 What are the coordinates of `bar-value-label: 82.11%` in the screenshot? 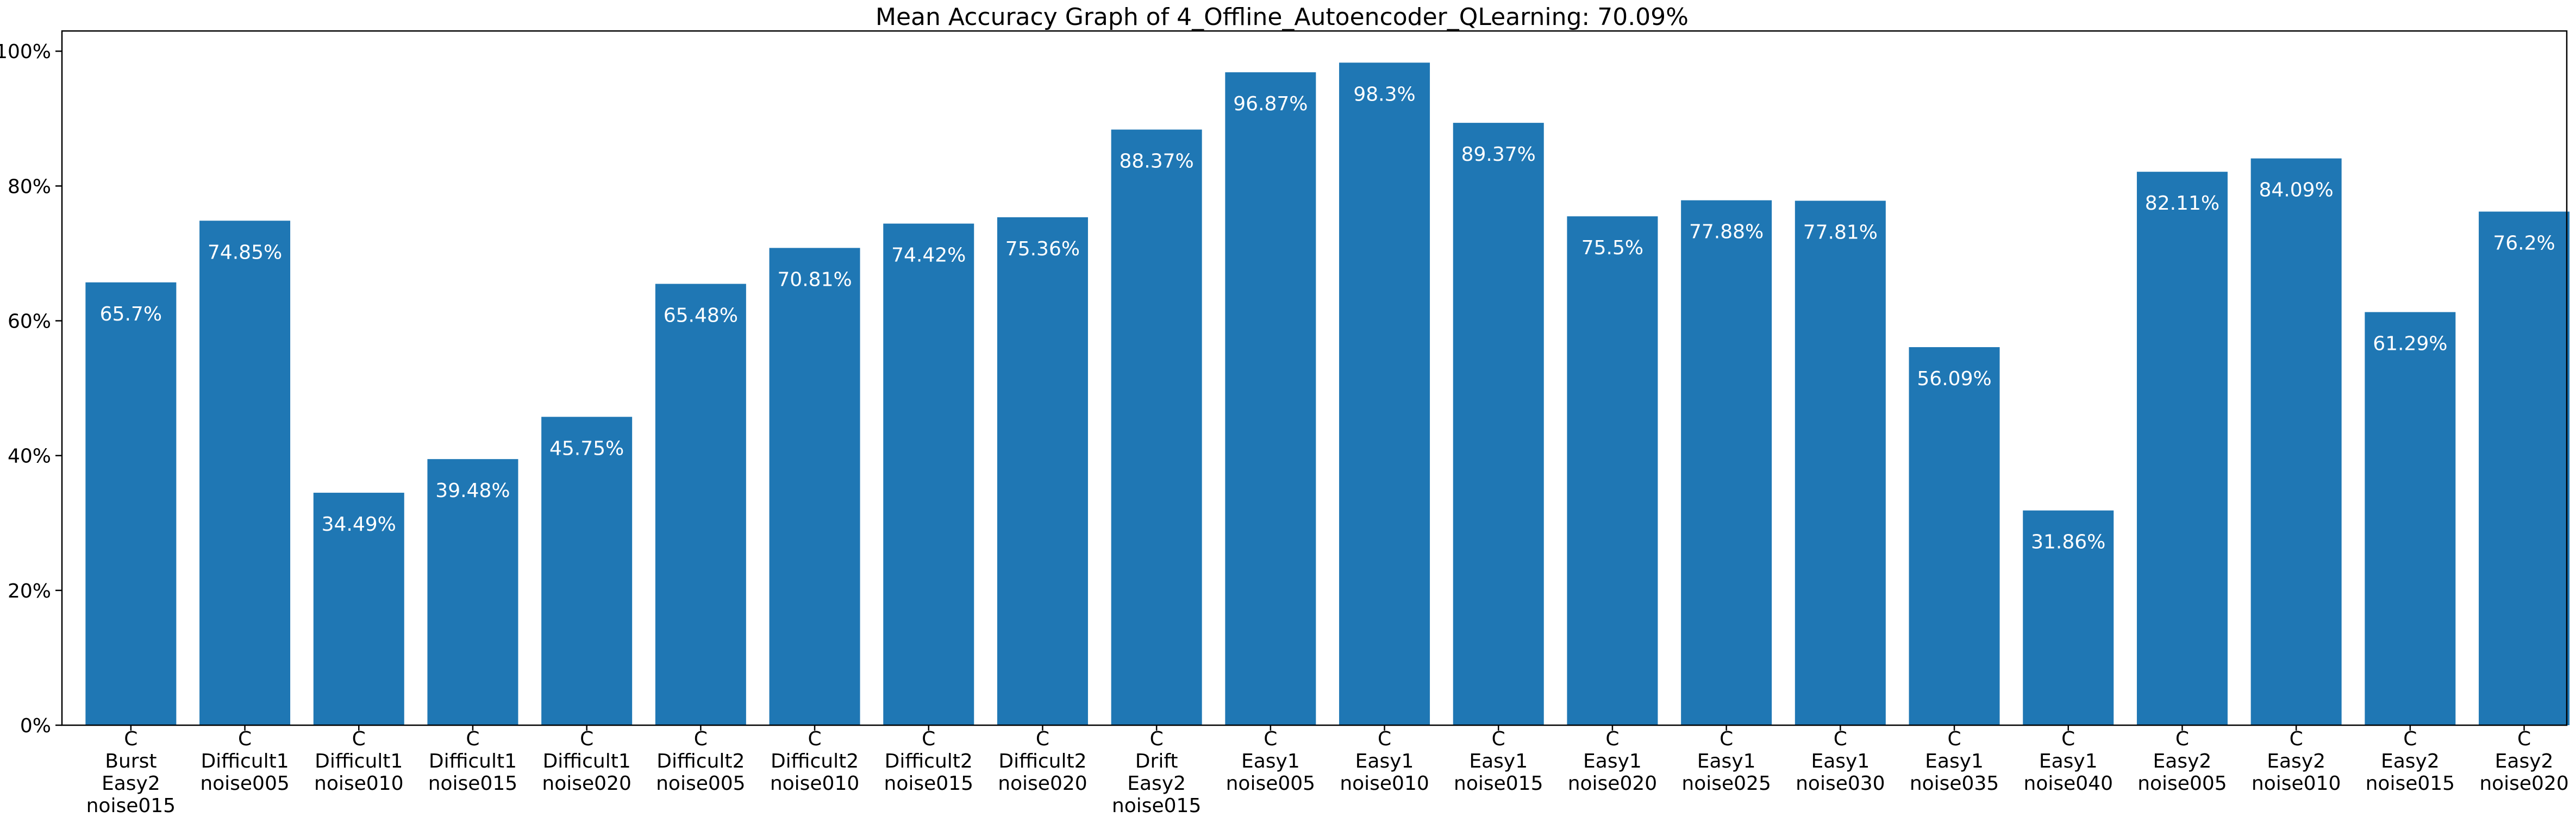 It's located at (2182, 204).